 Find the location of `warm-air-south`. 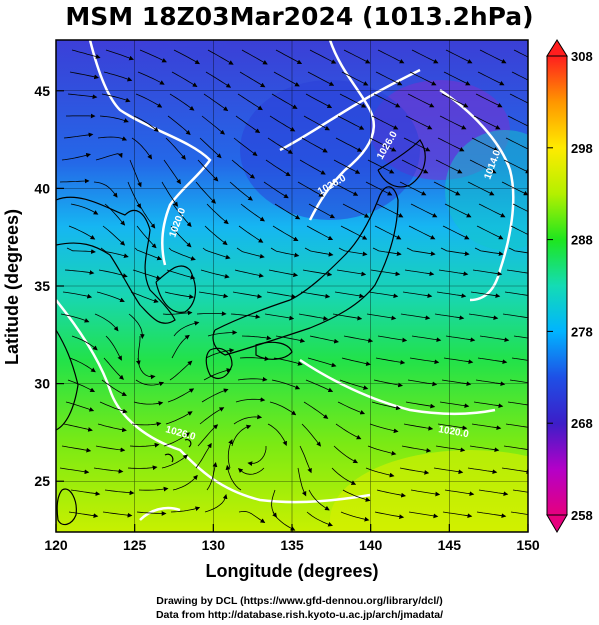

warm-air-south is located at coordinates (429, 491).